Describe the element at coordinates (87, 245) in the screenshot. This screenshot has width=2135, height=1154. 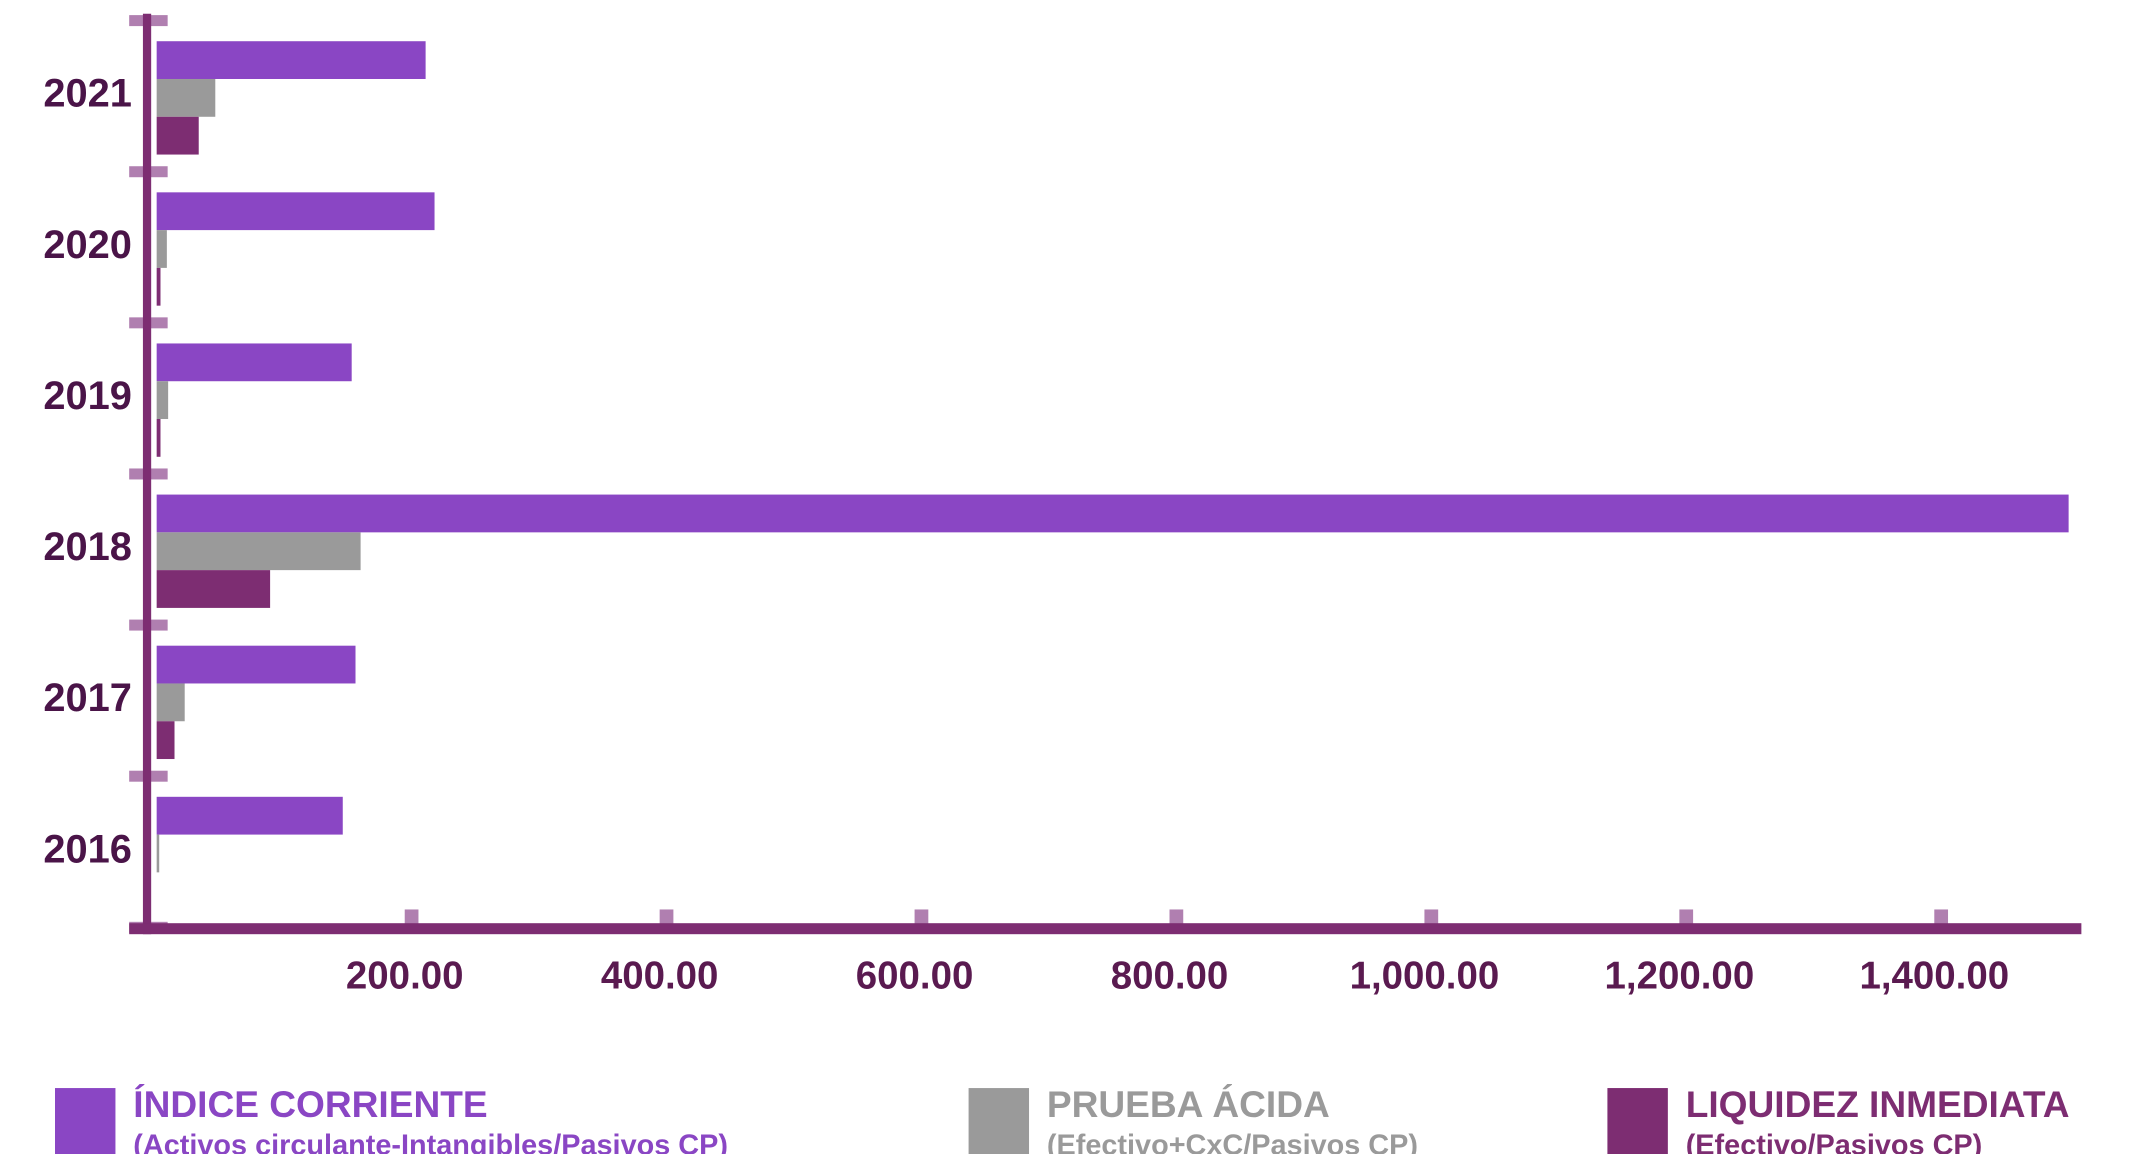
I see `y-tick-label: 2020` at that location.